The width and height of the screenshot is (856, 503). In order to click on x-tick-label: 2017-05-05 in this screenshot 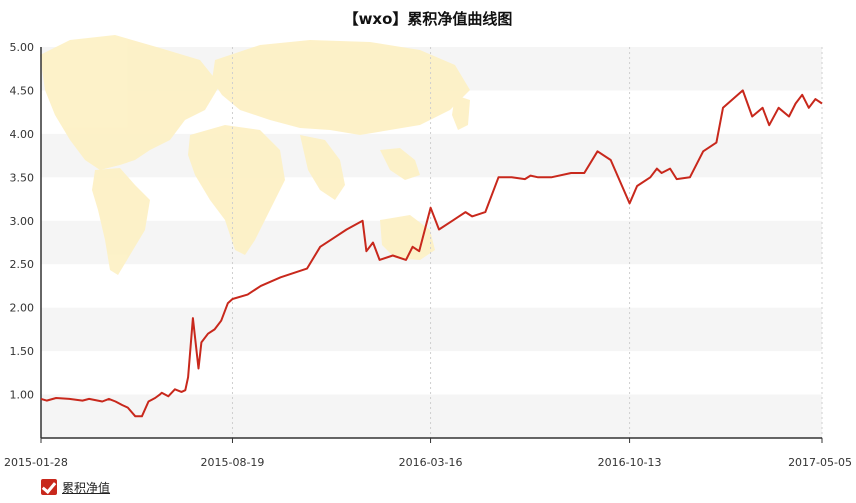, I will do `click(820, 462)`.